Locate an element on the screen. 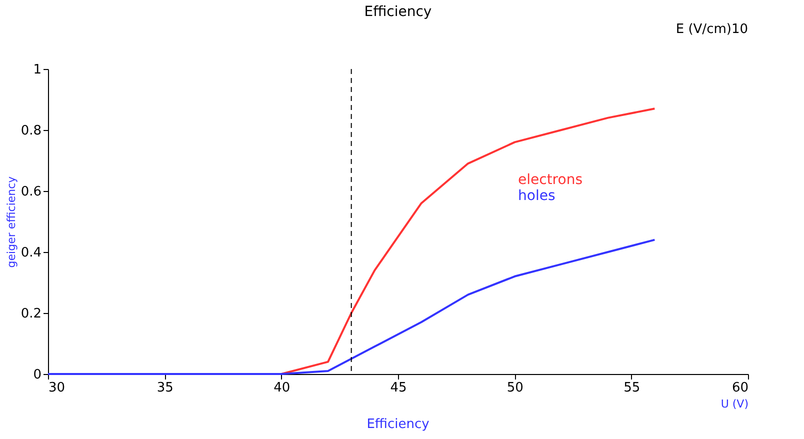 Image resolution: width=804 pixels, height=439 pixels. text: Efficiency is located at coordinates (398, 424).